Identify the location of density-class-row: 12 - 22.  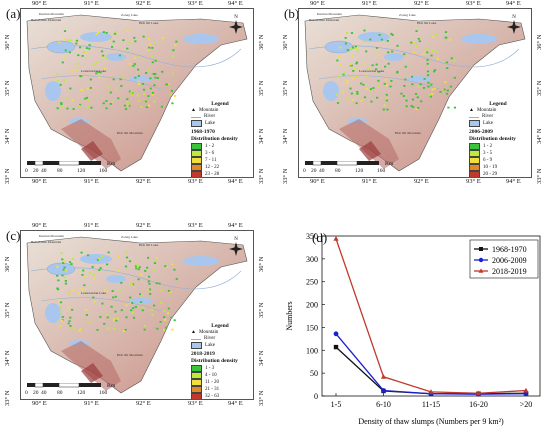
(220, 168).